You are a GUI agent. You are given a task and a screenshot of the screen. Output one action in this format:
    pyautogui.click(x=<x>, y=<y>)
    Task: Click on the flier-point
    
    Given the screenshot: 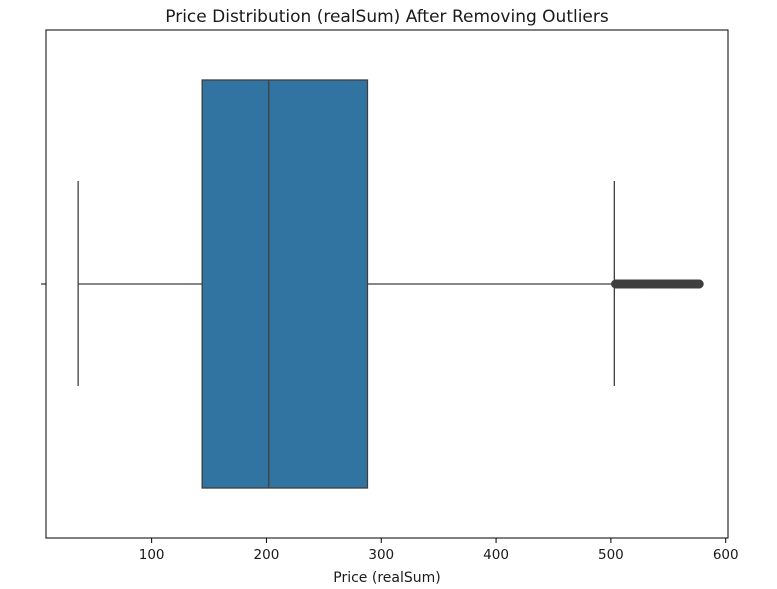 What is the action you would take?
    pyautogui.click(x=699, y=284)
    